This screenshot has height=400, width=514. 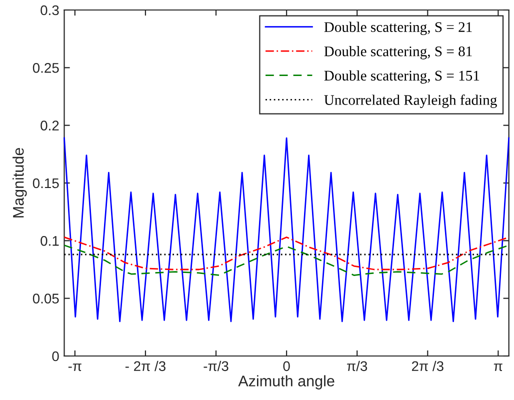 What do you see at coordinates (55, 356) in the screenshot?
I see `y-tick-label: 0` at bounding box center [55, 356].